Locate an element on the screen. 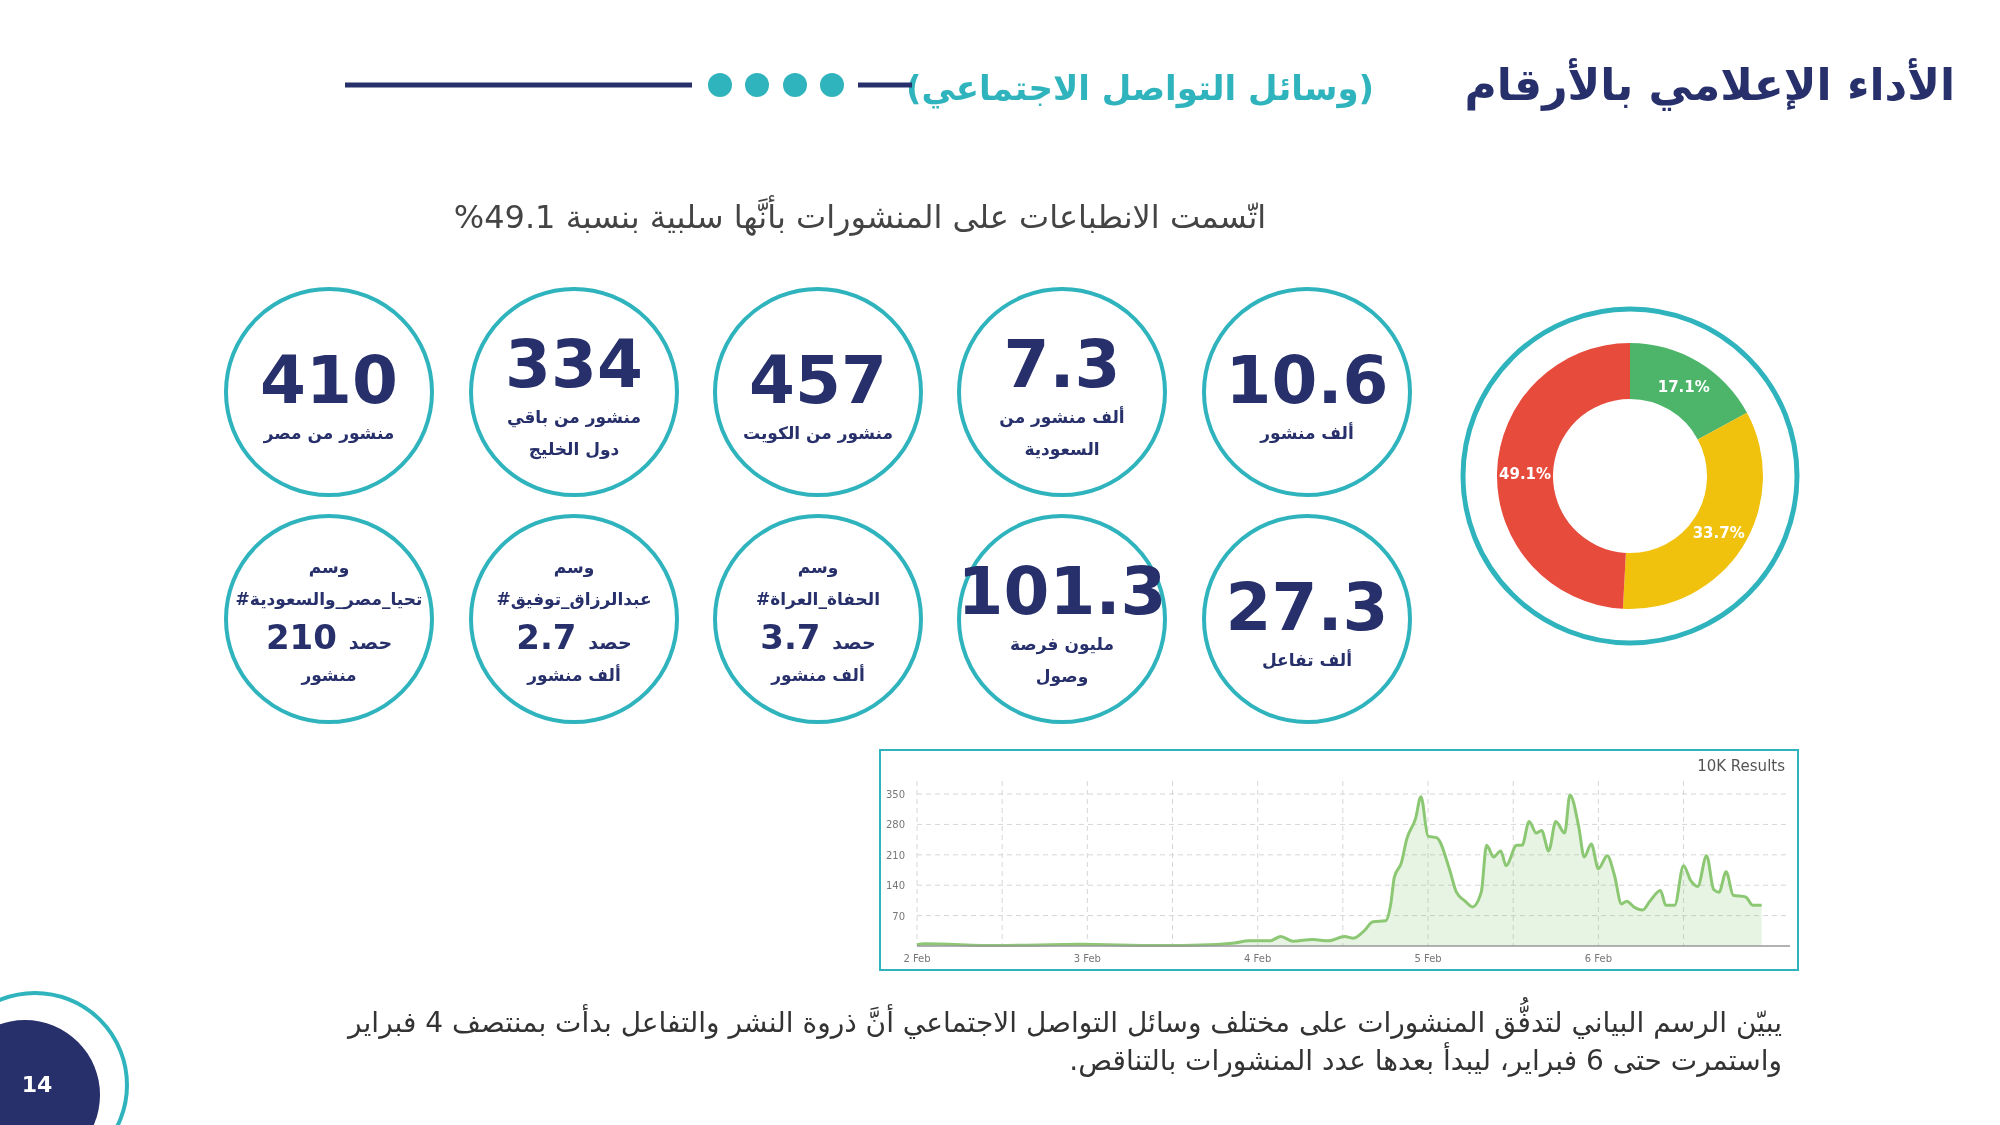 The width and height of the screenshot is (2000, 1125). text: الأداء الإعلامي بالأرقام is located at coordinates (1709, 84).